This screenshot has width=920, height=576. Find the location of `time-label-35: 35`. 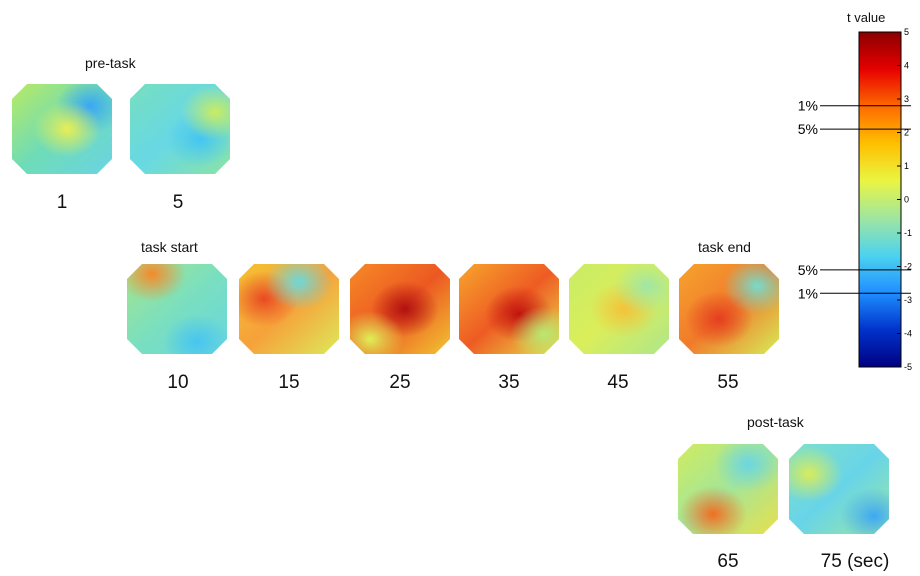

time-label-35: 35 is located at coordinates (509, 382).